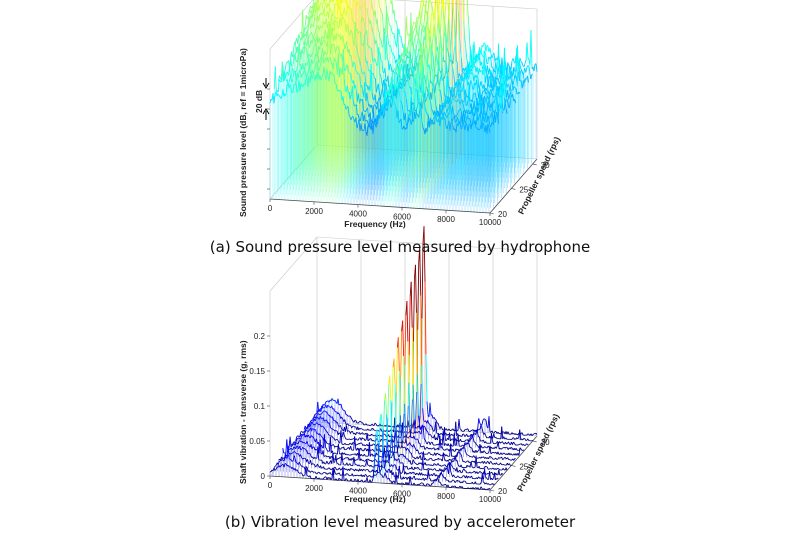 The height and width of the screenshot is (538, 800). What do you see at coordinates (380, 483) in the screenshot?
I see `b-x-axis-line` at bounding box center [380, 483].